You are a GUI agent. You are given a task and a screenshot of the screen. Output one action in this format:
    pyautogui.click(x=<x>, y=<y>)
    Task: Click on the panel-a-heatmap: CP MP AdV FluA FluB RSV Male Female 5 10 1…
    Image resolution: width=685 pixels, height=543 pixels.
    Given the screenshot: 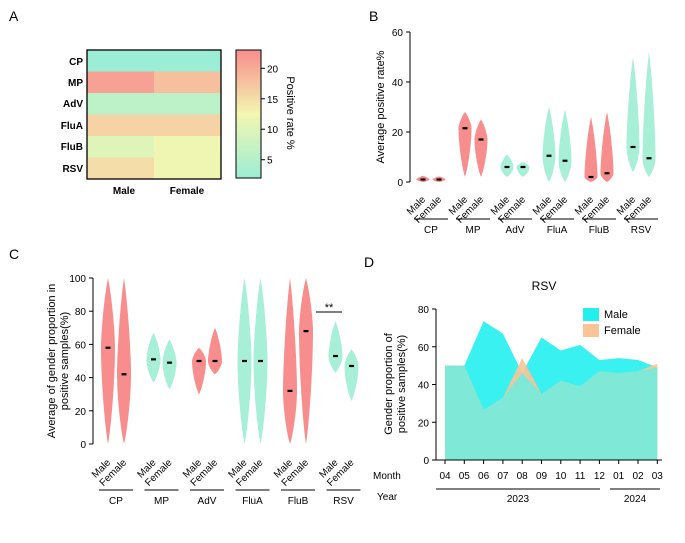 What is the action you would take?
    pyautogui.click(x=178, y=123)
    